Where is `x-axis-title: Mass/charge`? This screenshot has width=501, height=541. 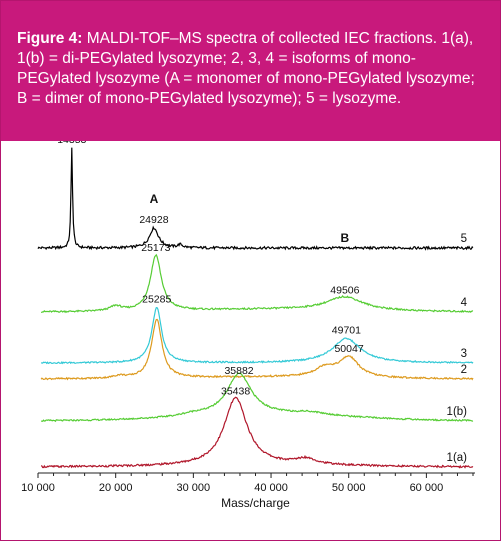
x-axis-title: Mass/charge is located at coordinates (255, 503).